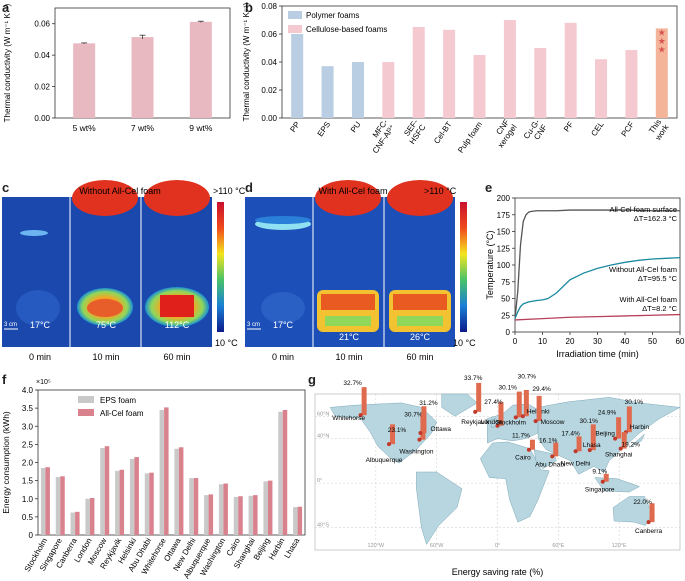  What do you see at coordinates (6, 187) in the screenshot?
I see `panel-label-c: c` at bounding box center [6, 187].